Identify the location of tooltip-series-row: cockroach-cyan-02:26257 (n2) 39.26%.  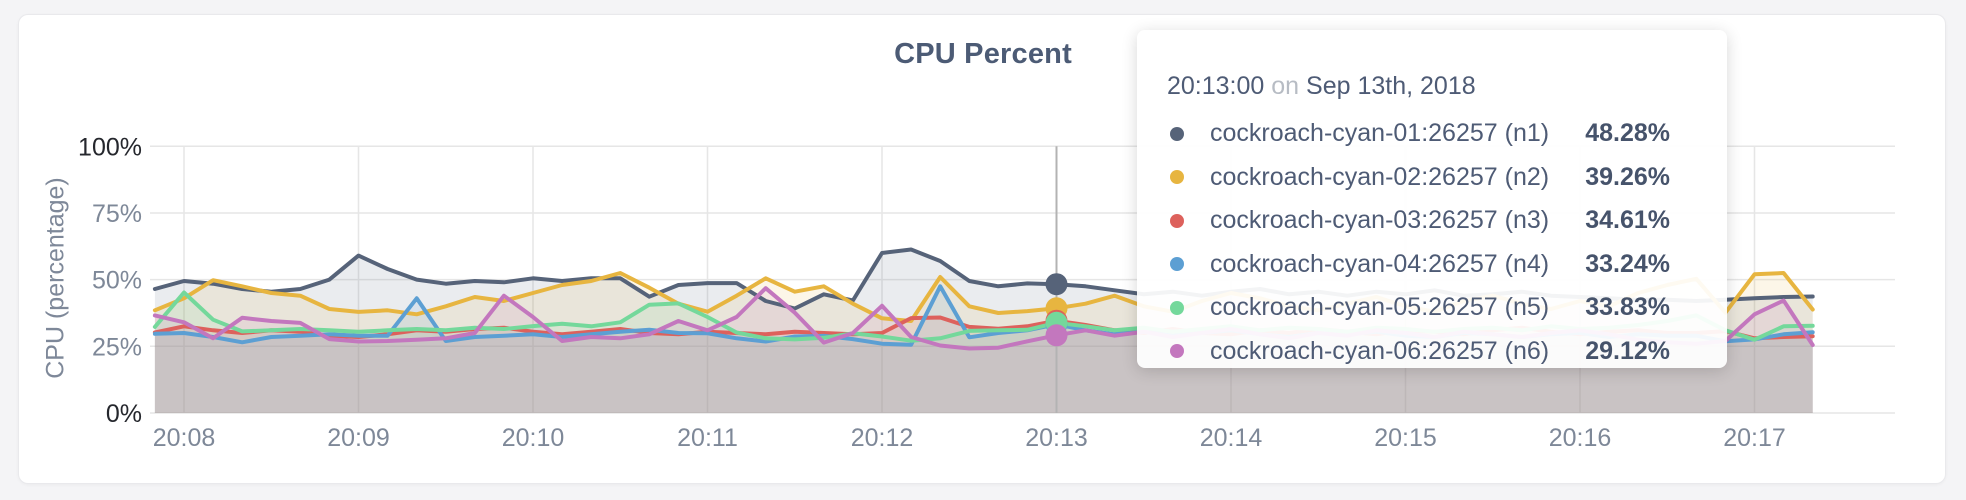
(1418, 178).